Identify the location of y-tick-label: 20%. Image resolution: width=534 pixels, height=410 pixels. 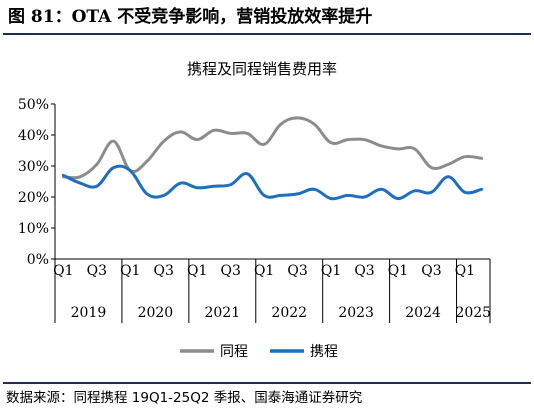
(33, 198).